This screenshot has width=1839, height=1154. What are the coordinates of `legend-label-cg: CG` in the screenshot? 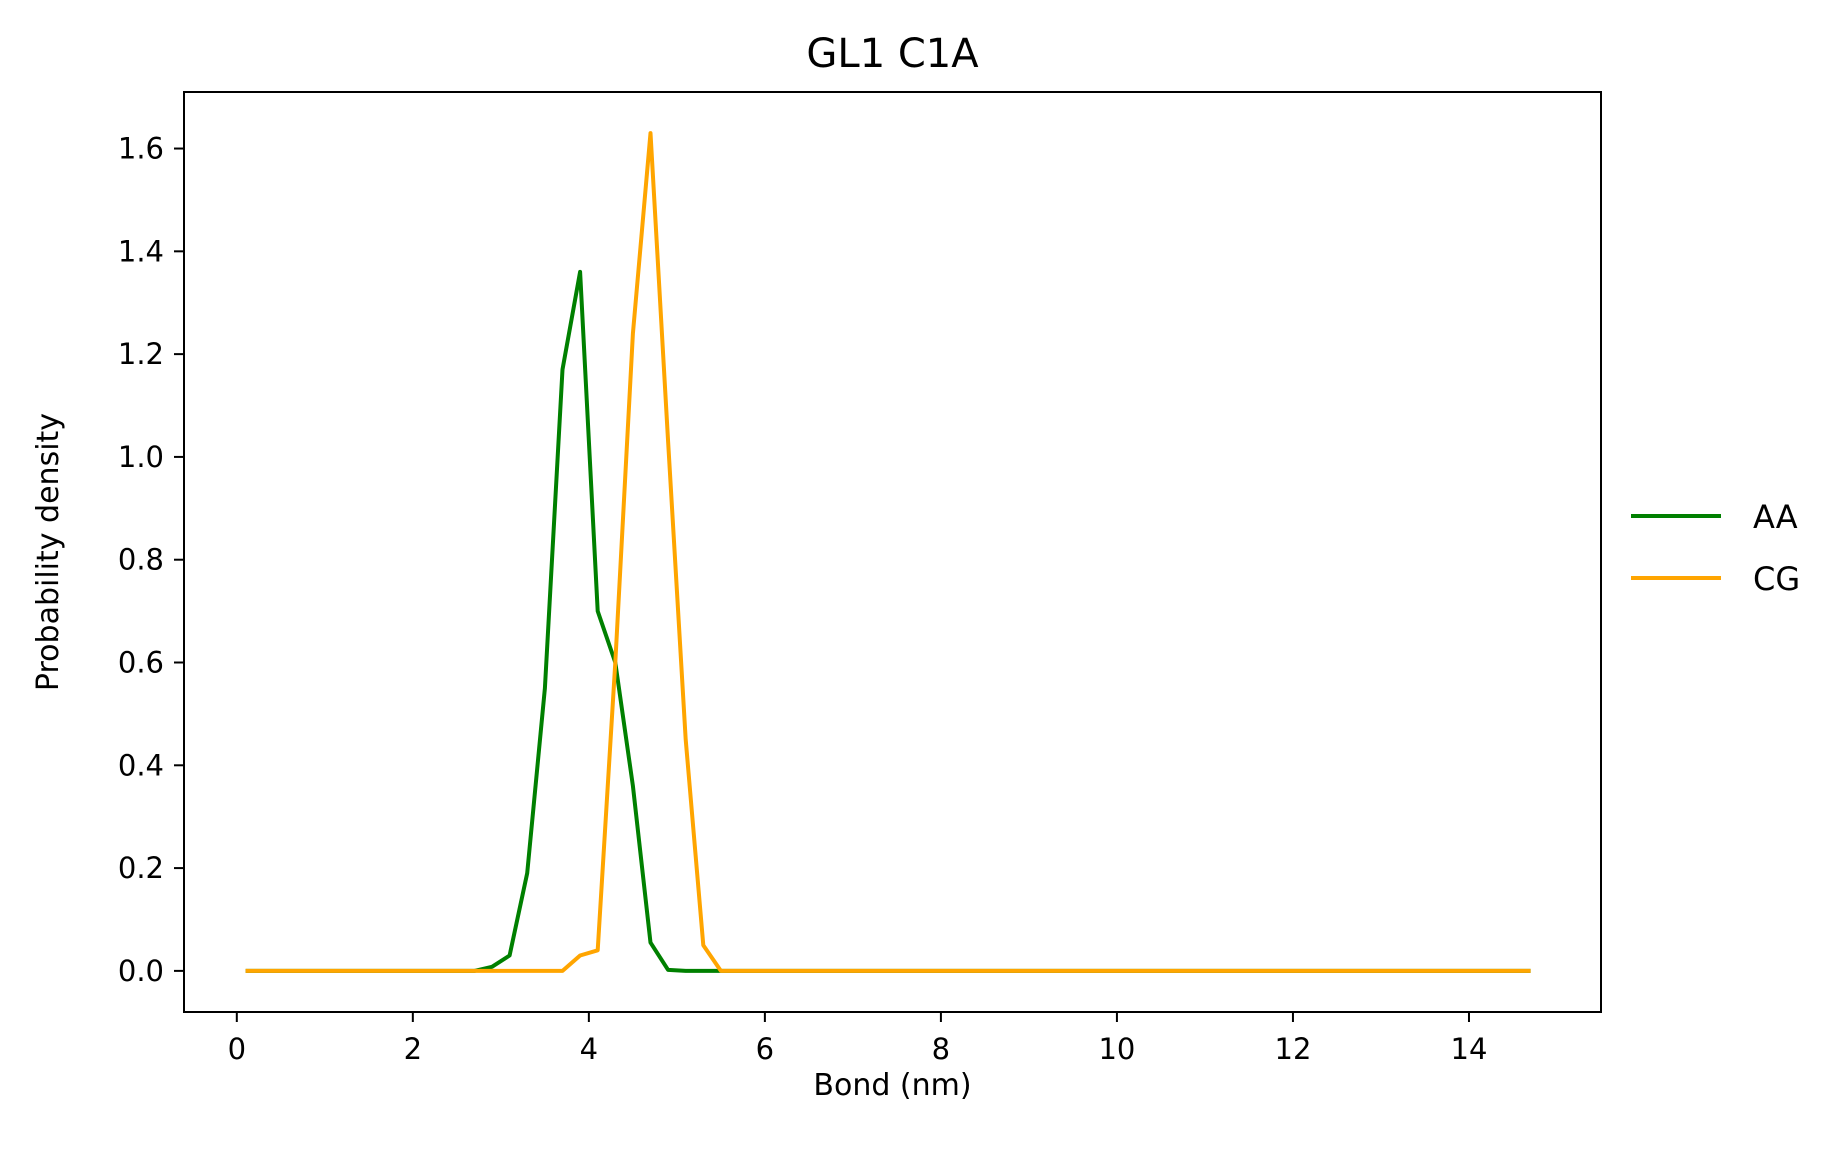 It's located at (1776, 579).